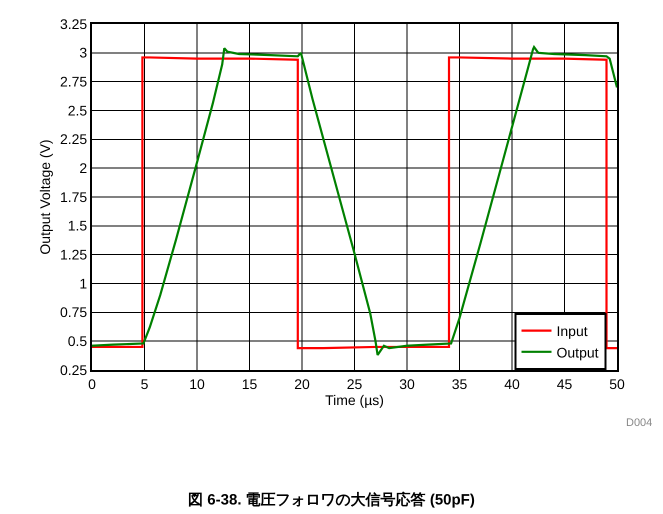  Describe the element at coordinates (74, 139) in the screenshot. I see `y-tick-label: 2.25` at that location.